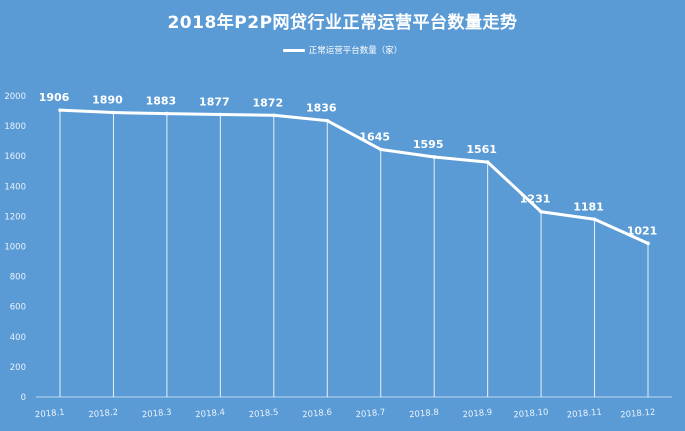  What do you see at coordinates (50, 414) in the screenshot?
I see `x-tick-label: 2018.1` at bounding box center [50, 414].